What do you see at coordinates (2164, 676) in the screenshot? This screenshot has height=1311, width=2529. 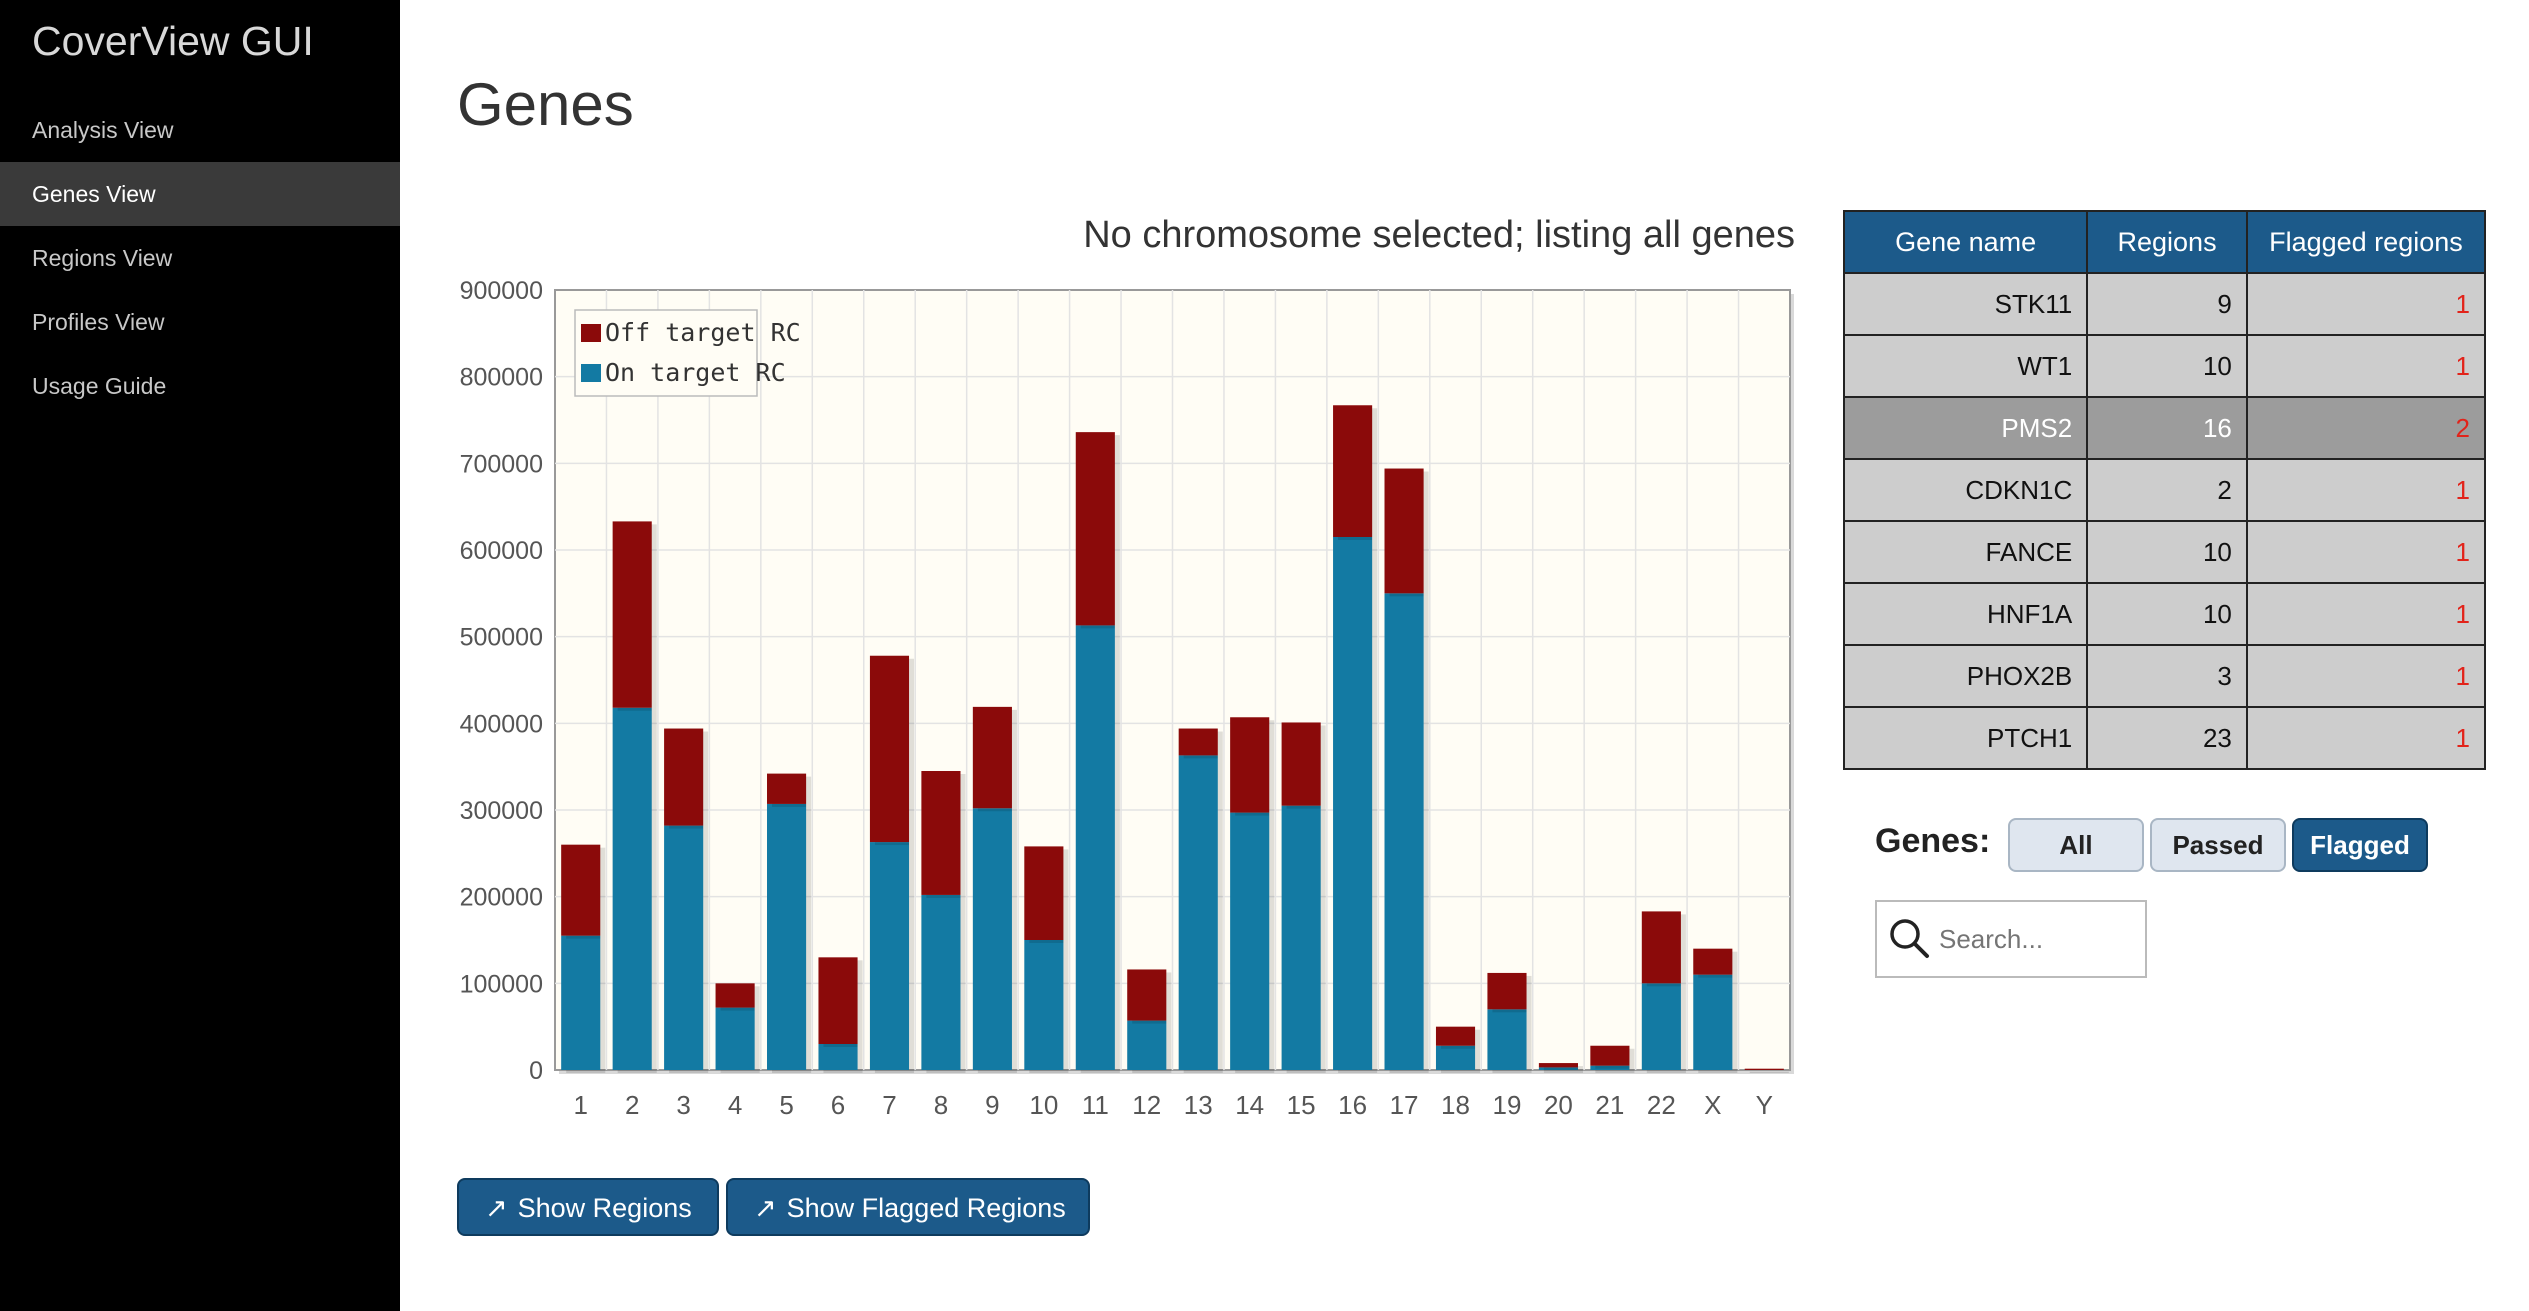 I see `table-row: PHOX2B 3 1` at bounding box center [2164, 676].